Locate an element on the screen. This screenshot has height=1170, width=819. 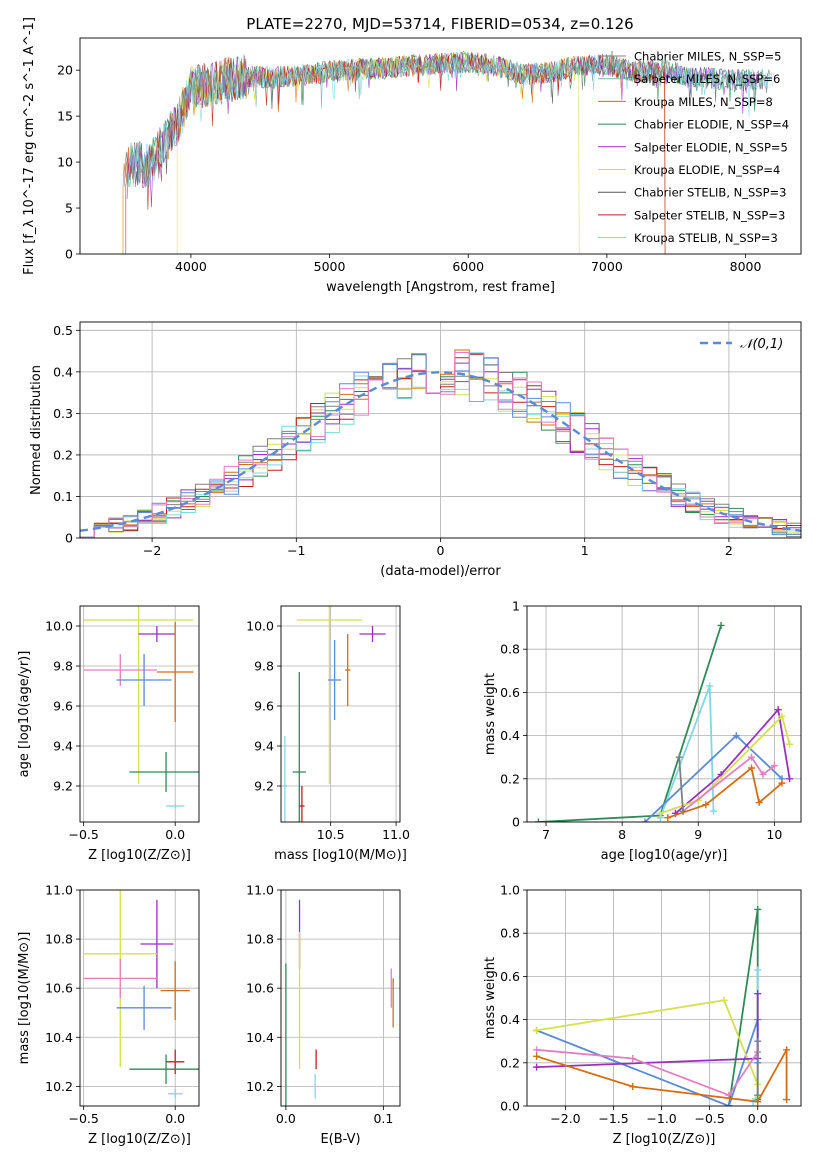
x-tick-label: −1.5 is located at coordinates (613, 1118).